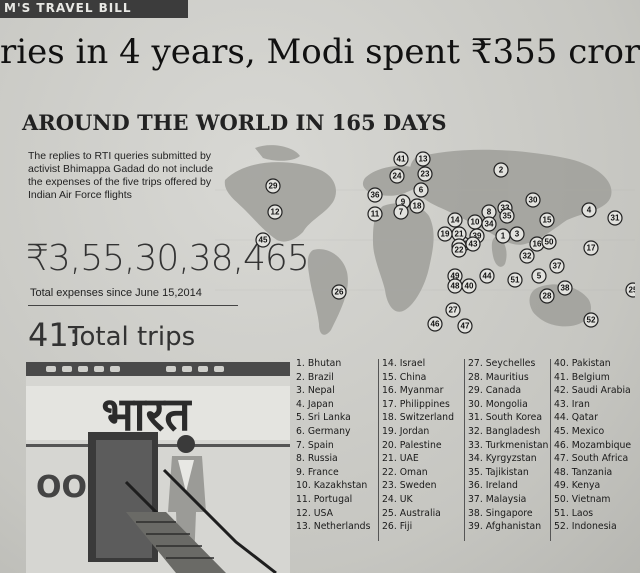 Image resolution: width=640 pixels, height=573 pixels. Describe the element at coordinates (477, 236) in the screenshot. I see `svg-text: 39` at that location.